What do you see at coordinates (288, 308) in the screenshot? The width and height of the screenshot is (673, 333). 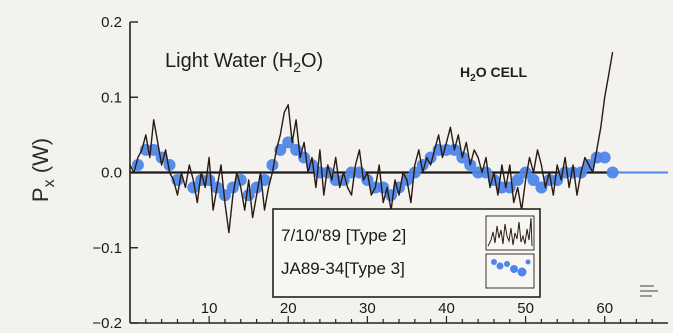 I see `x-tick-label-1: 20` at bounding box center [288, 308].